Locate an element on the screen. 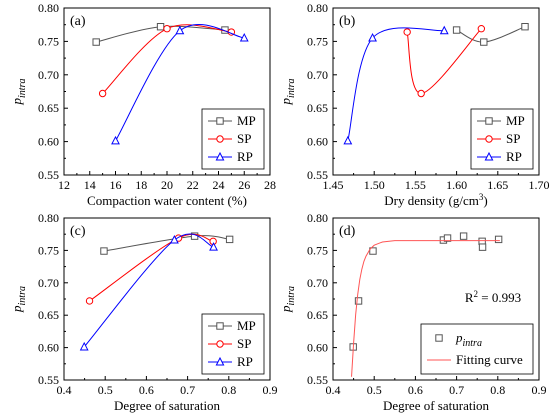 This screenshot has width=550, height=420. legend-label: pintra is located at coordinates (468, 339).